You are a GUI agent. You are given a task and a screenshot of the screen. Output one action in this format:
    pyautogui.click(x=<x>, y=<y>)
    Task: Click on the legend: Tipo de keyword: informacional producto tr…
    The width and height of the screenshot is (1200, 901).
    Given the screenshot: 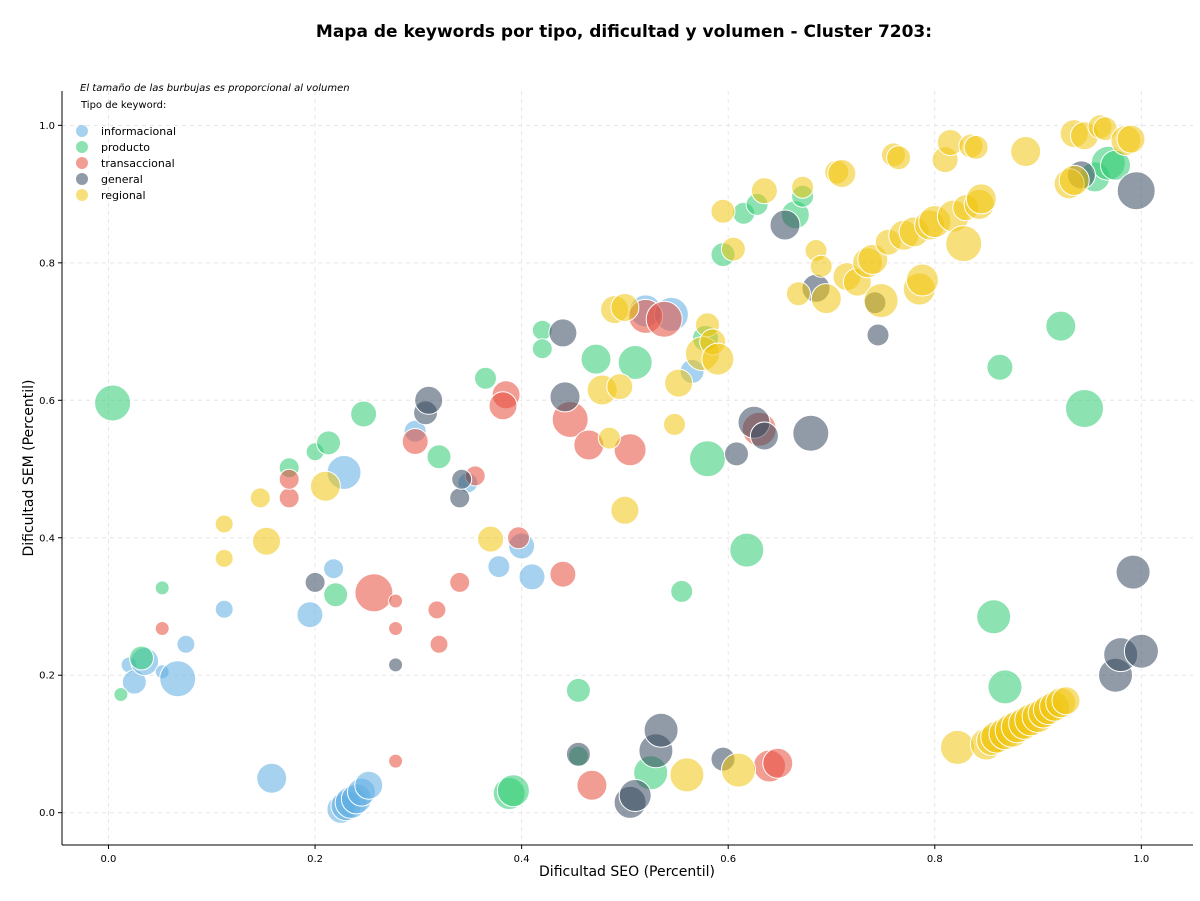 What is the action you would take?
    pyautogui.click(x=126, y=151)
    